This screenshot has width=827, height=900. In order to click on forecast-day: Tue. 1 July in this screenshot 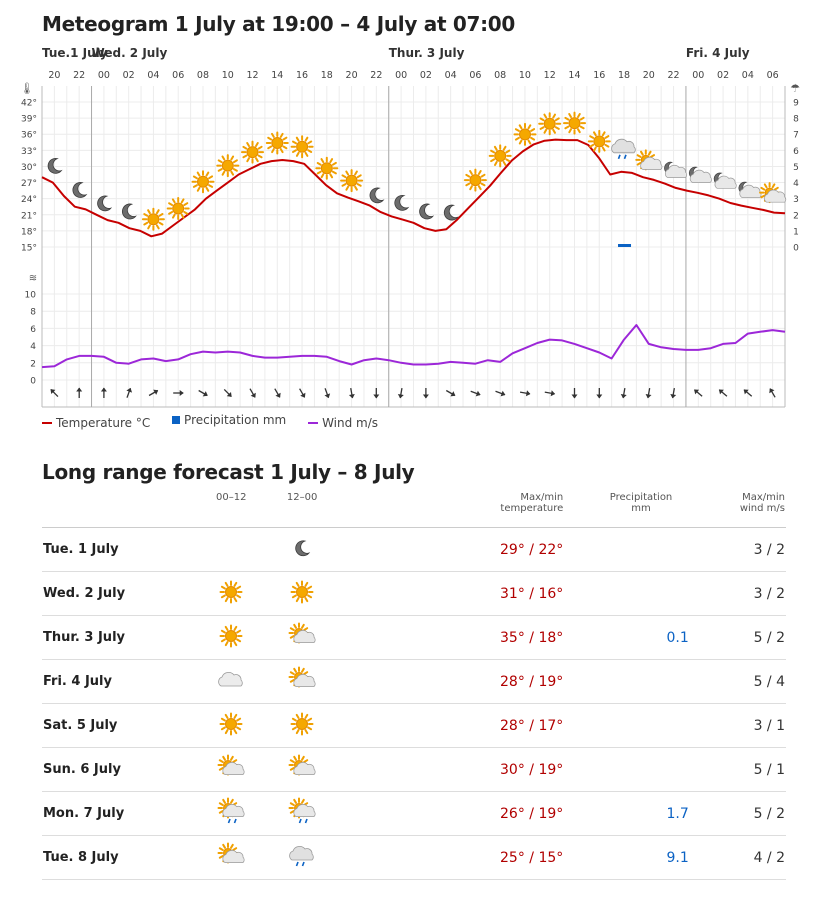, I will do `click(119, 549)`.